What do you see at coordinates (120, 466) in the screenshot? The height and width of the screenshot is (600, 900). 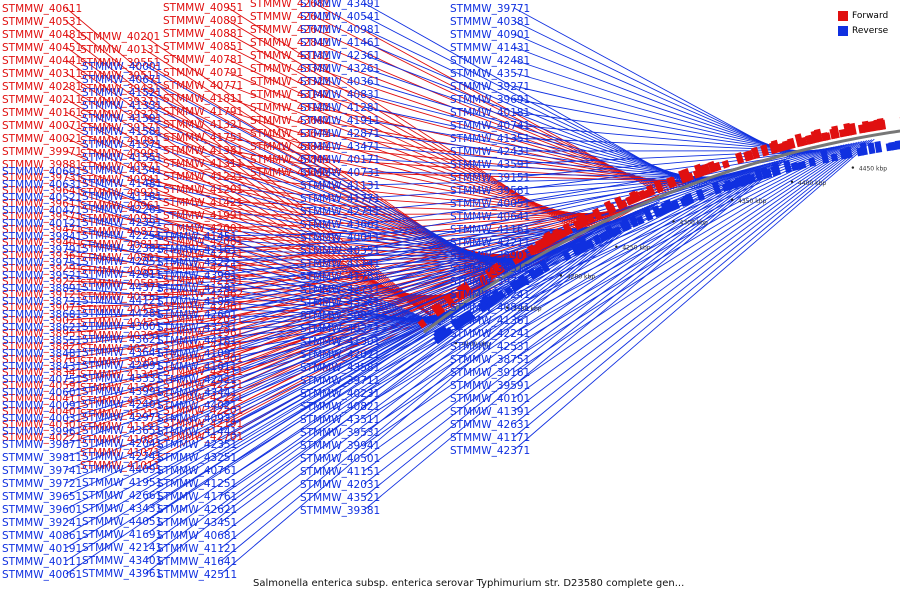 I see `forward-gene-label: STMMW_41011` at bounding box center [120, 466].